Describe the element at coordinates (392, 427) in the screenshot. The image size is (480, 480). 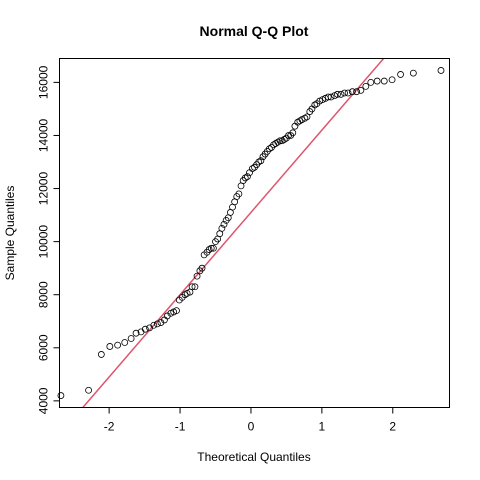
I see `x-tick-label: 2` at that location.